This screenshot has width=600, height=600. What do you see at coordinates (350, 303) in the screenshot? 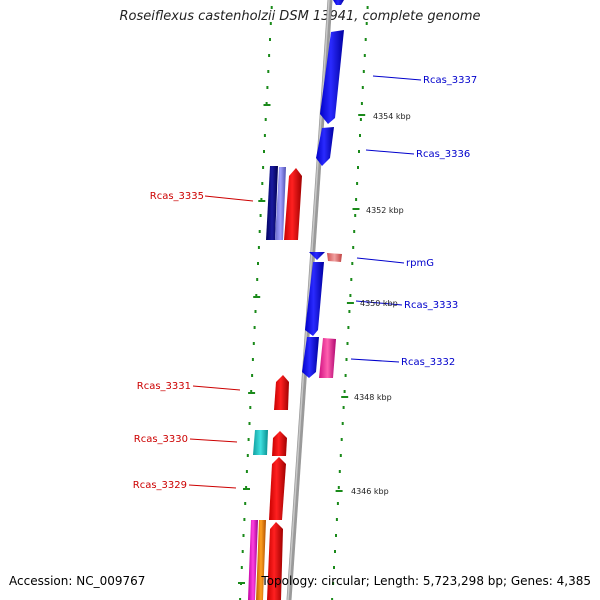
I see `outer-tick-ring` at bounding box center [350, 303].